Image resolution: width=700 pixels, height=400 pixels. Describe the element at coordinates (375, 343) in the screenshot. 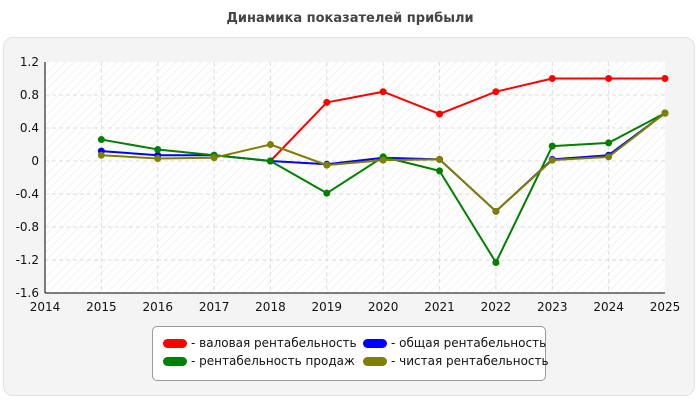

I see `legend-swatch-blue` at that location.